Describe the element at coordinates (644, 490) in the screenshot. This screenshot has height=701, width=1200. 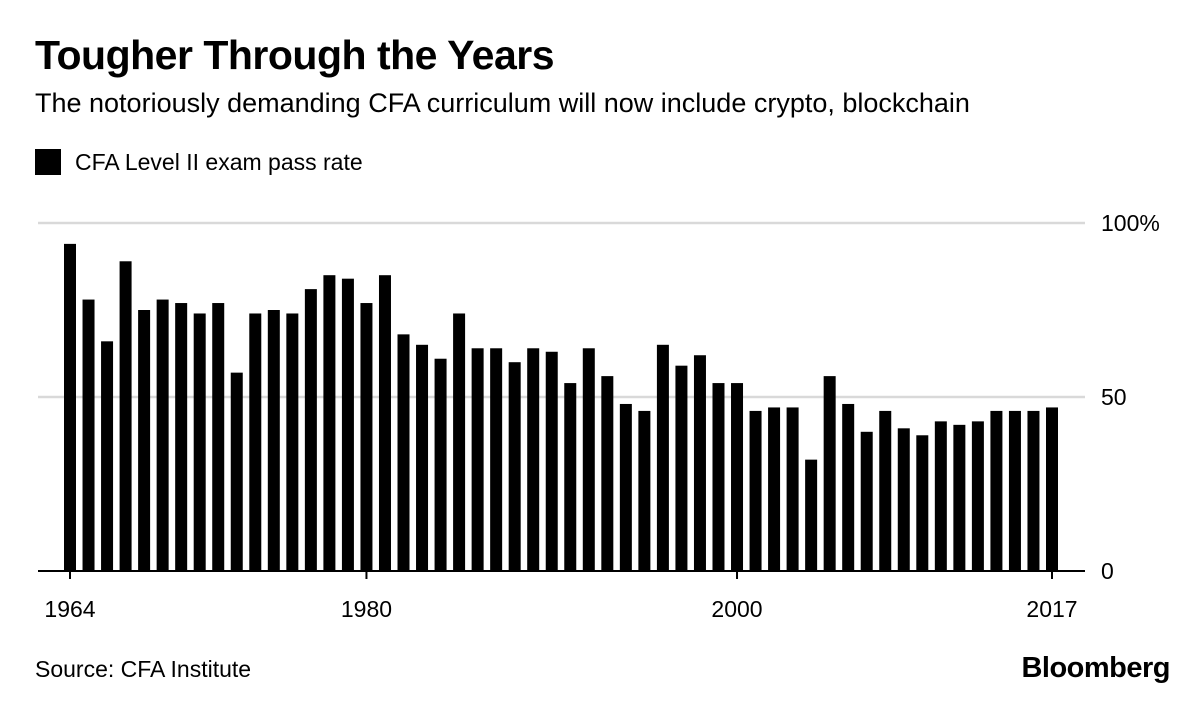
I see `bar-1995` at that location.